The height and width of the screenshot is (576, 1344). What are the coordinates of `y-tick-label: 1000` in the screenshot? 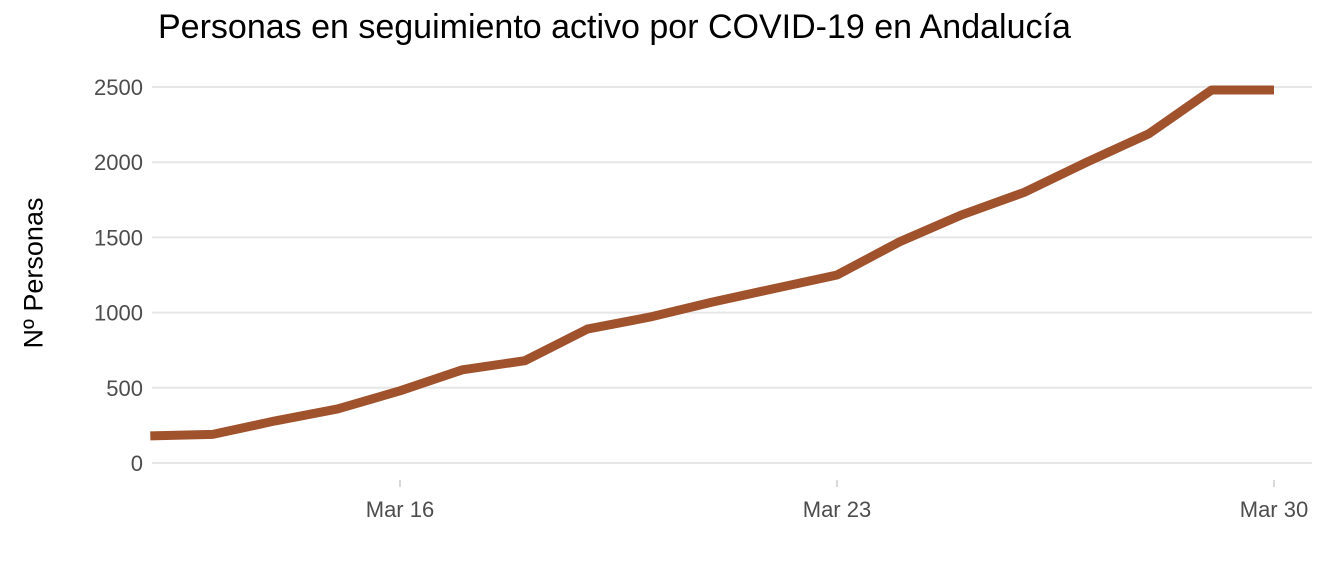 It's located at (118, 313).